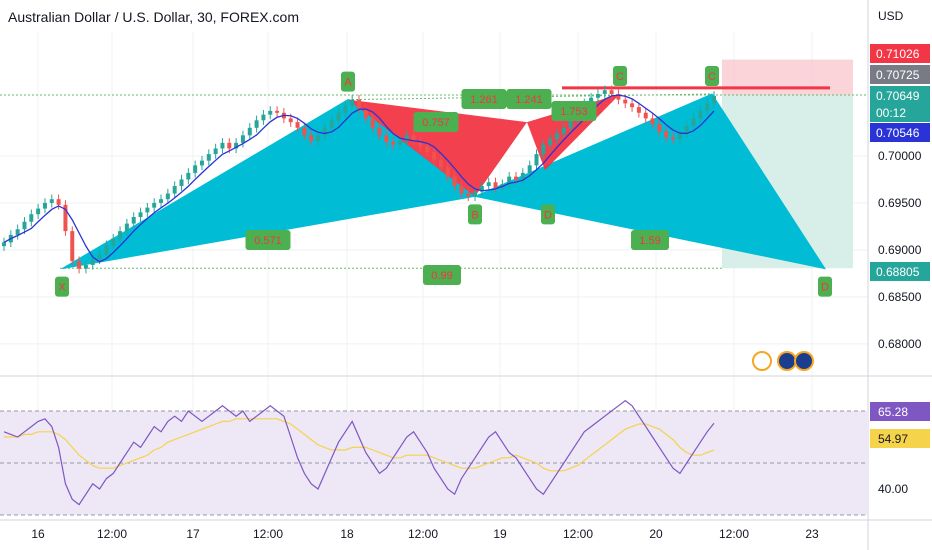 The image size is (932, 550). What do you see at coordinates (898, 75) in the screenshot?
I see `price-badge-label: 0.70725` at bounding box center [898, 75].